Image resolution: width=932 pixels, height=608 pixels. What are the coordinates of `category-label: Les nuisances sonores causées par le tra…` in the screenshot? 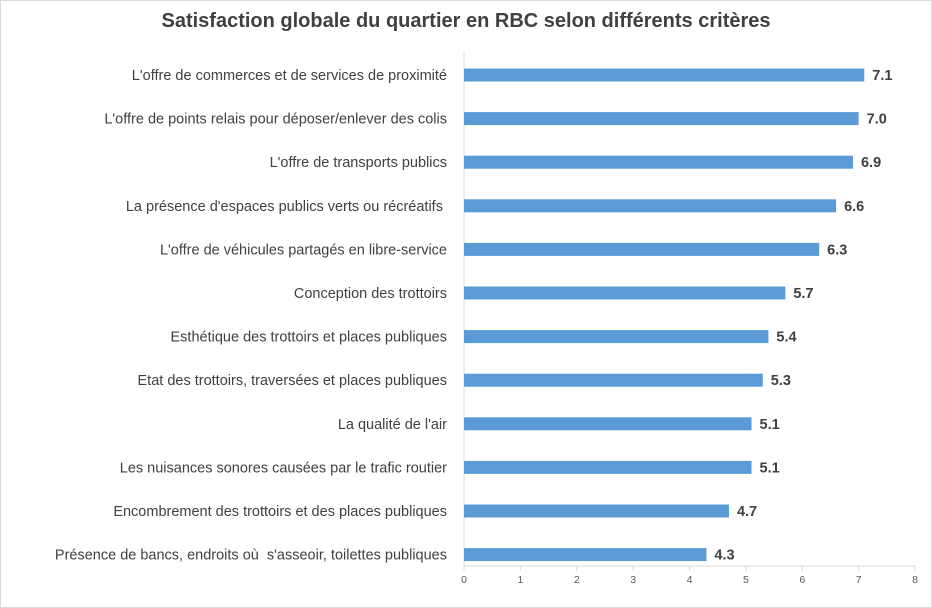 It's located at (283, 468).